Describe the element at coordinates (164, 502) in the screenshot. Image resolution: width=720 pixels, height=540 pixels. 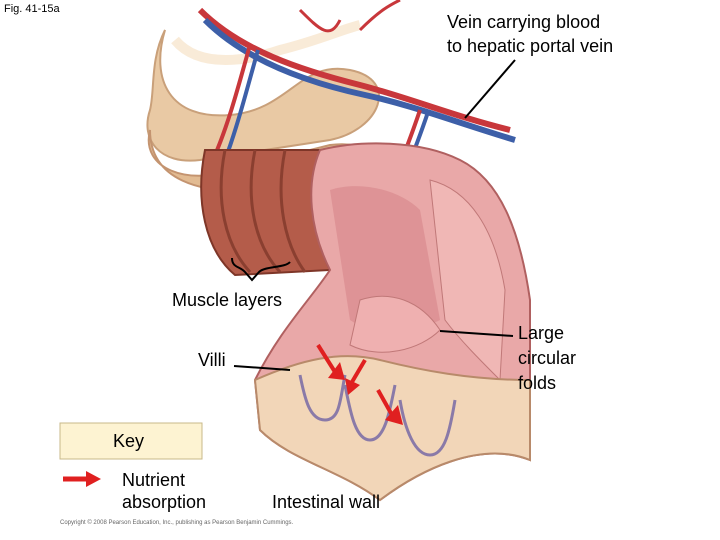
I see `key-item-label: absorption` at that location.